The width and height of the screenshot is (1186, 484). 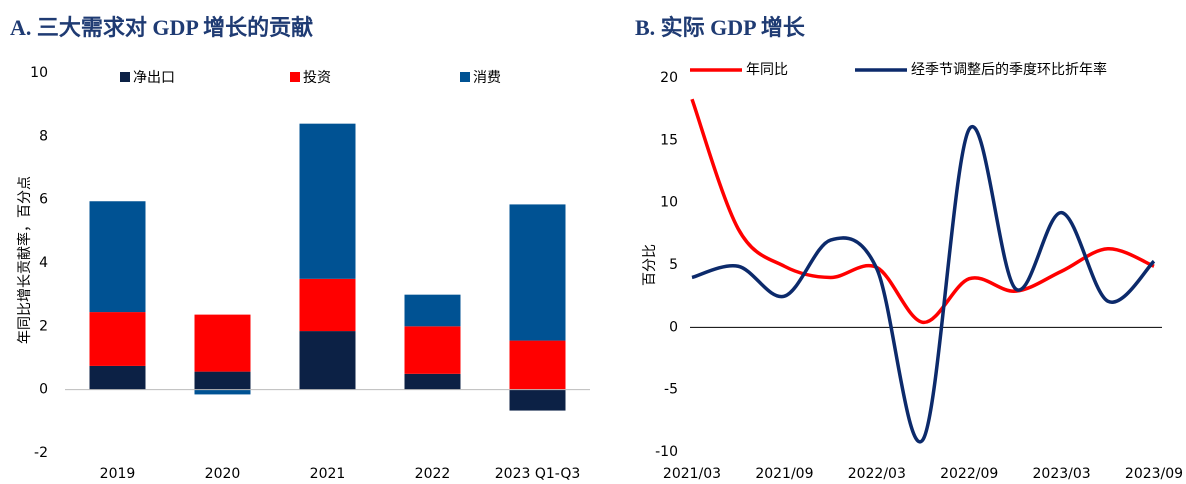 What do you see at coordinates (41, 453) in the screenshot?
I see `y-tick-label: -2` at bounding box center [41, 453].